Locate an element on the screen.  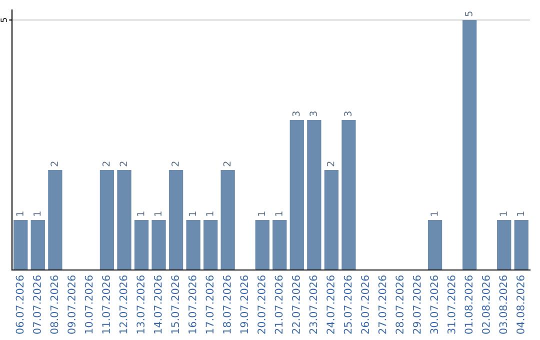
x-tick-label: 31.07.2026 is located at coordinates (451, 305).